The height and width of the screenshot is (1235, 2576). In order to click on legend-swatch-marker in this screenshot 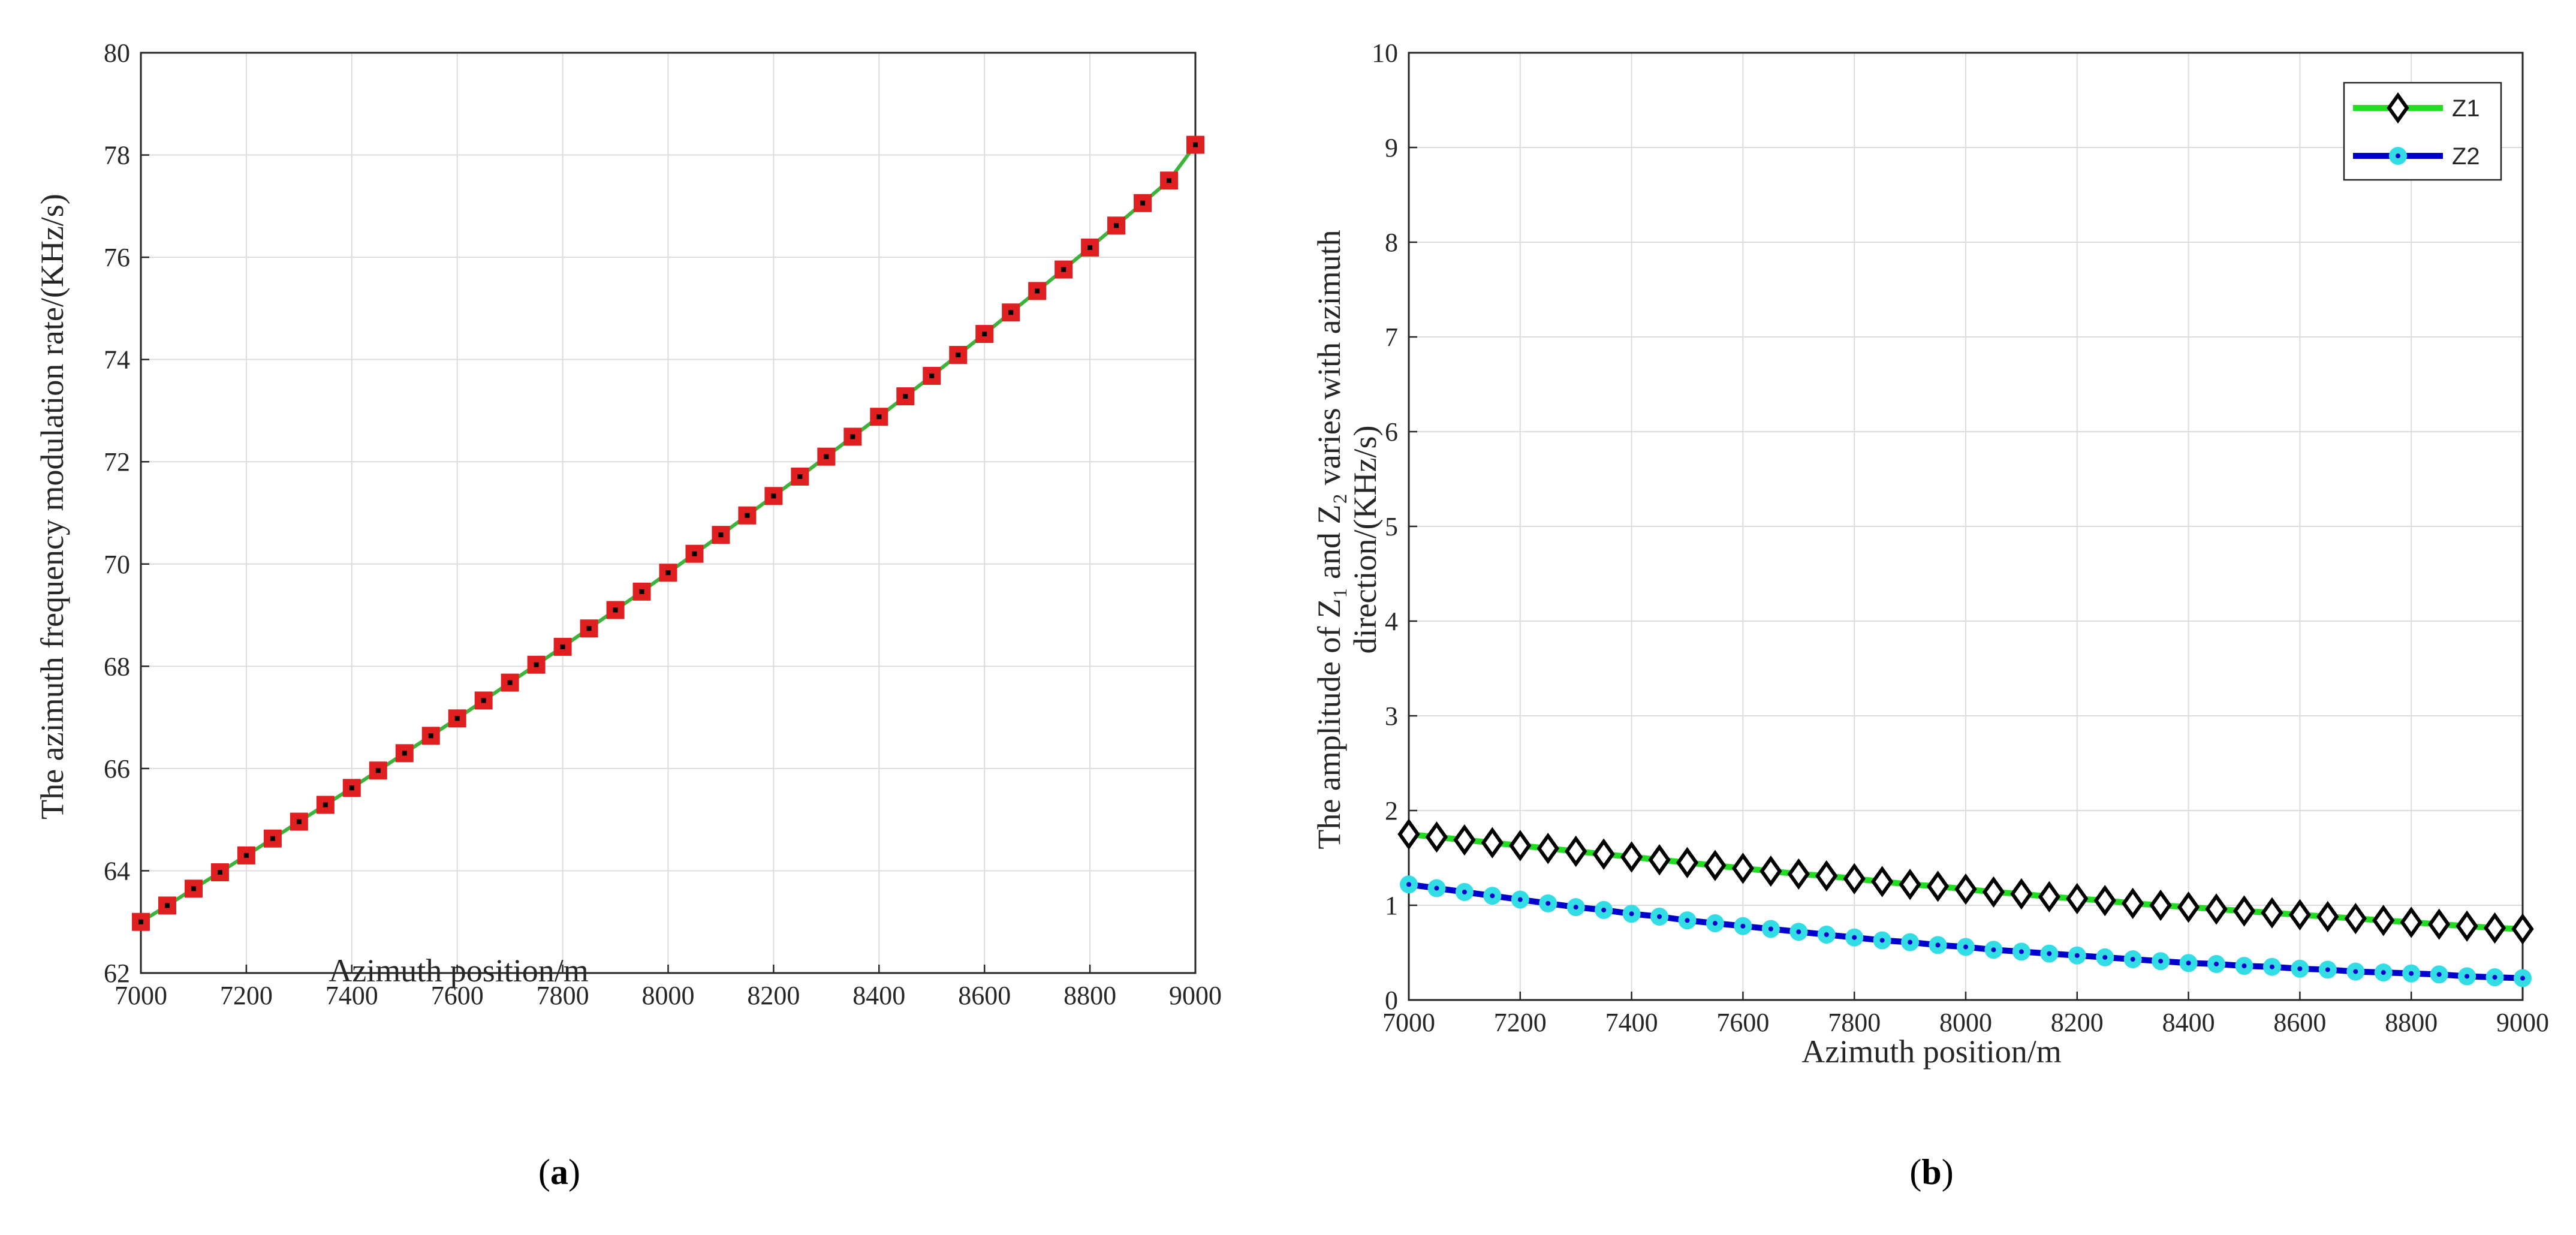, I will do `click(2398, 108)`.